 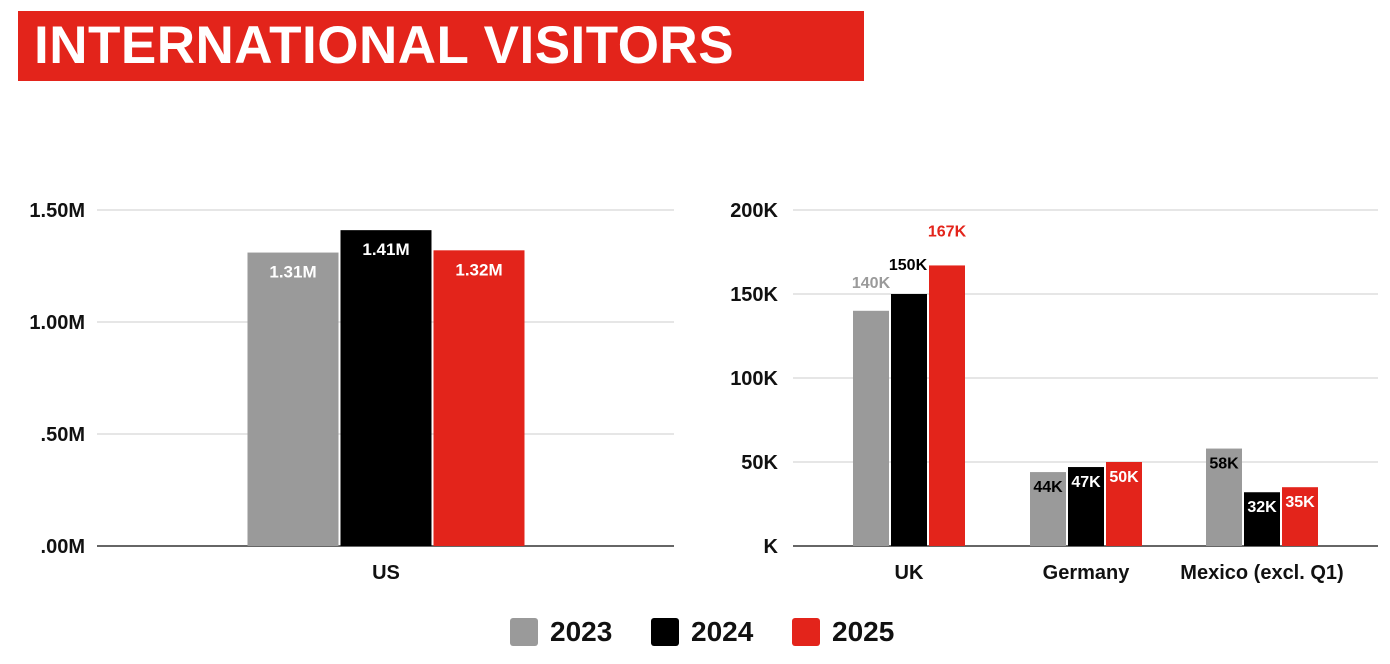 I want to click on y-tick-label: 1.00M, so click(x=57, y=323).